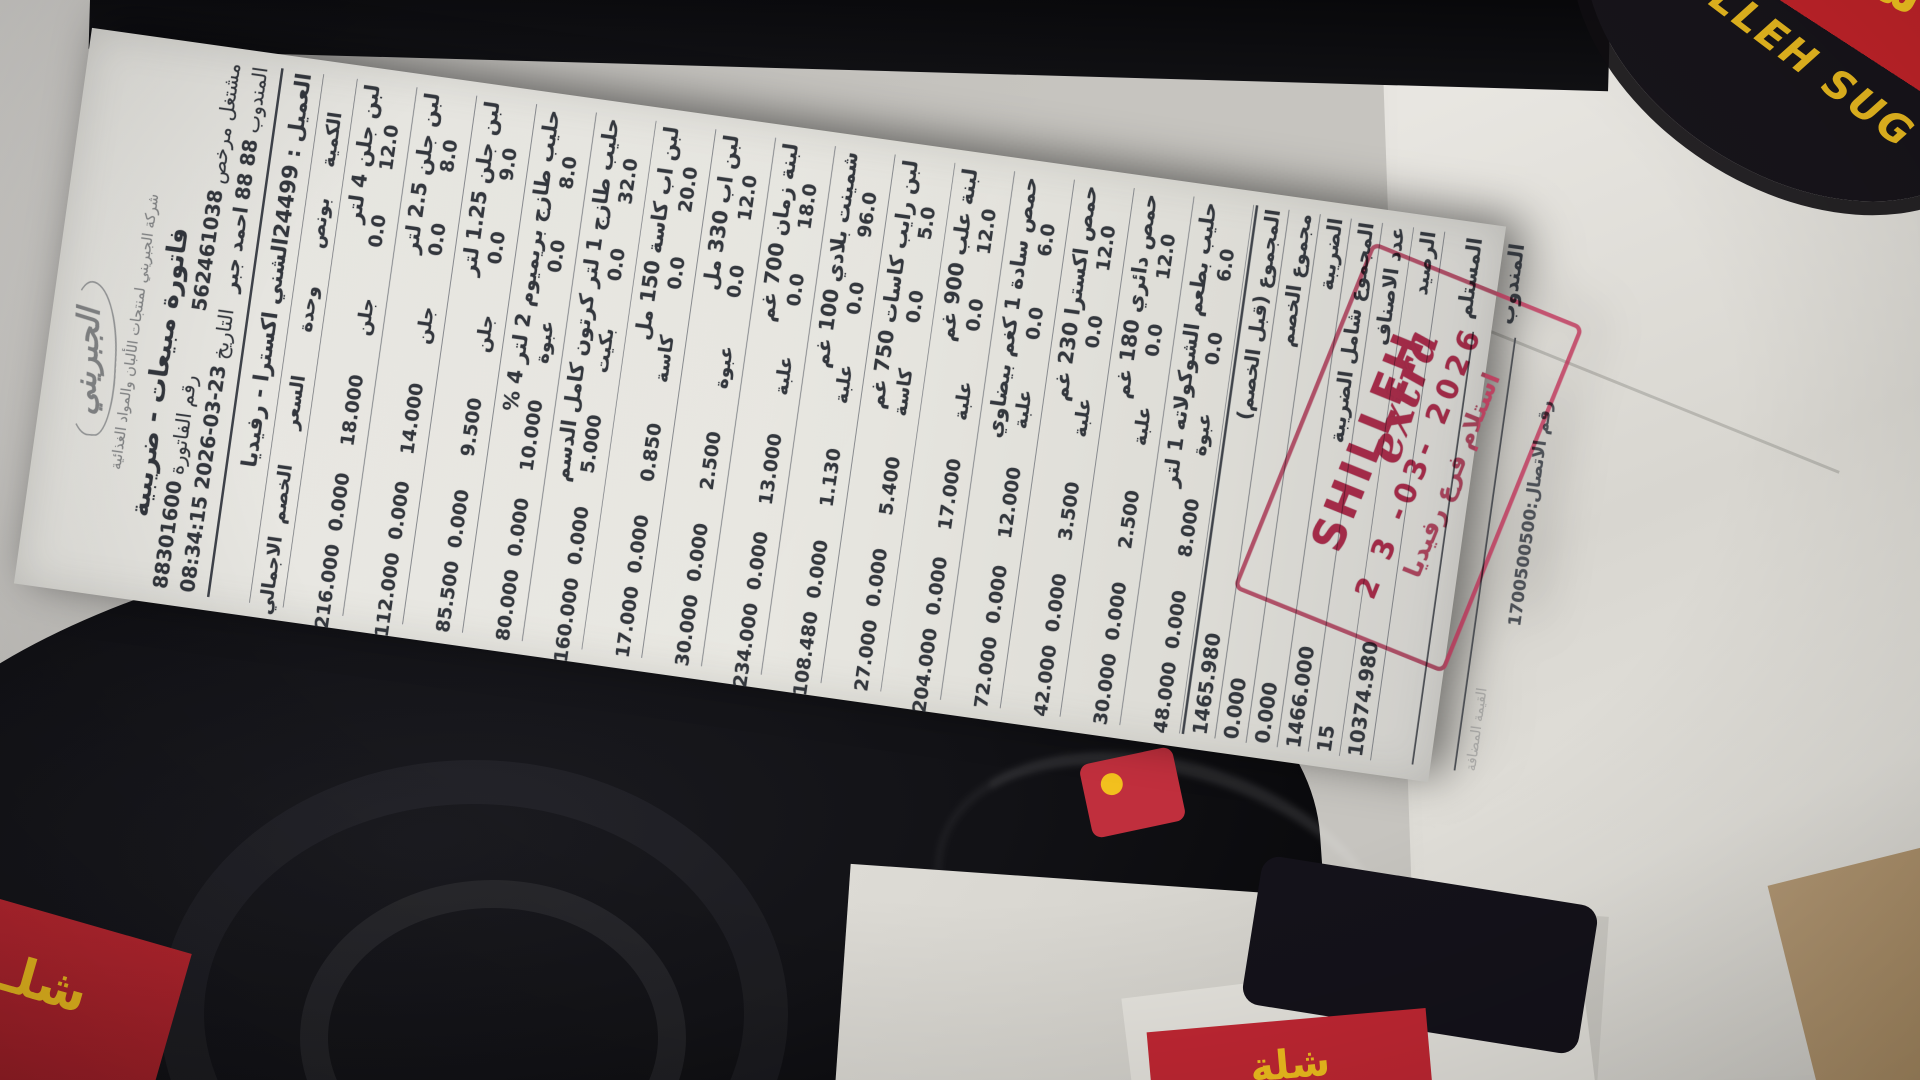 This screenshot has height=1080, width=1920. I want to click on scrap-fragment-text: شلة, so click(1290, 1059).